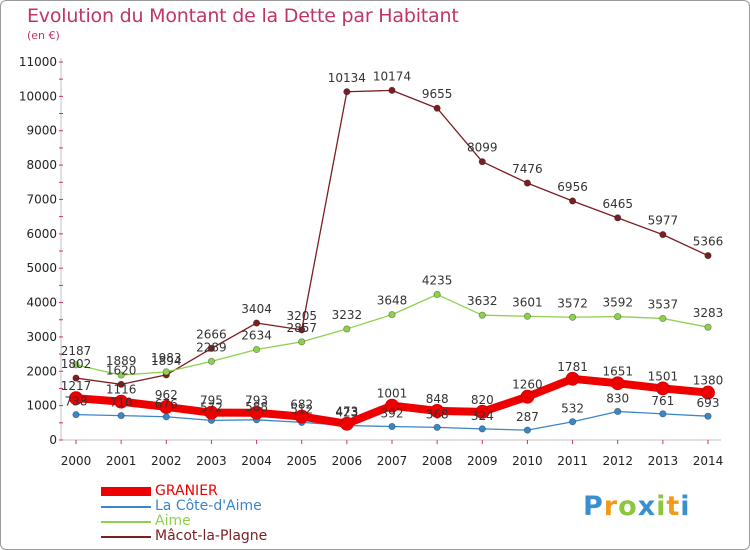 The height and width of the screenshot is (550, 750). I want to click on data-label: 368, so click(437, 414).